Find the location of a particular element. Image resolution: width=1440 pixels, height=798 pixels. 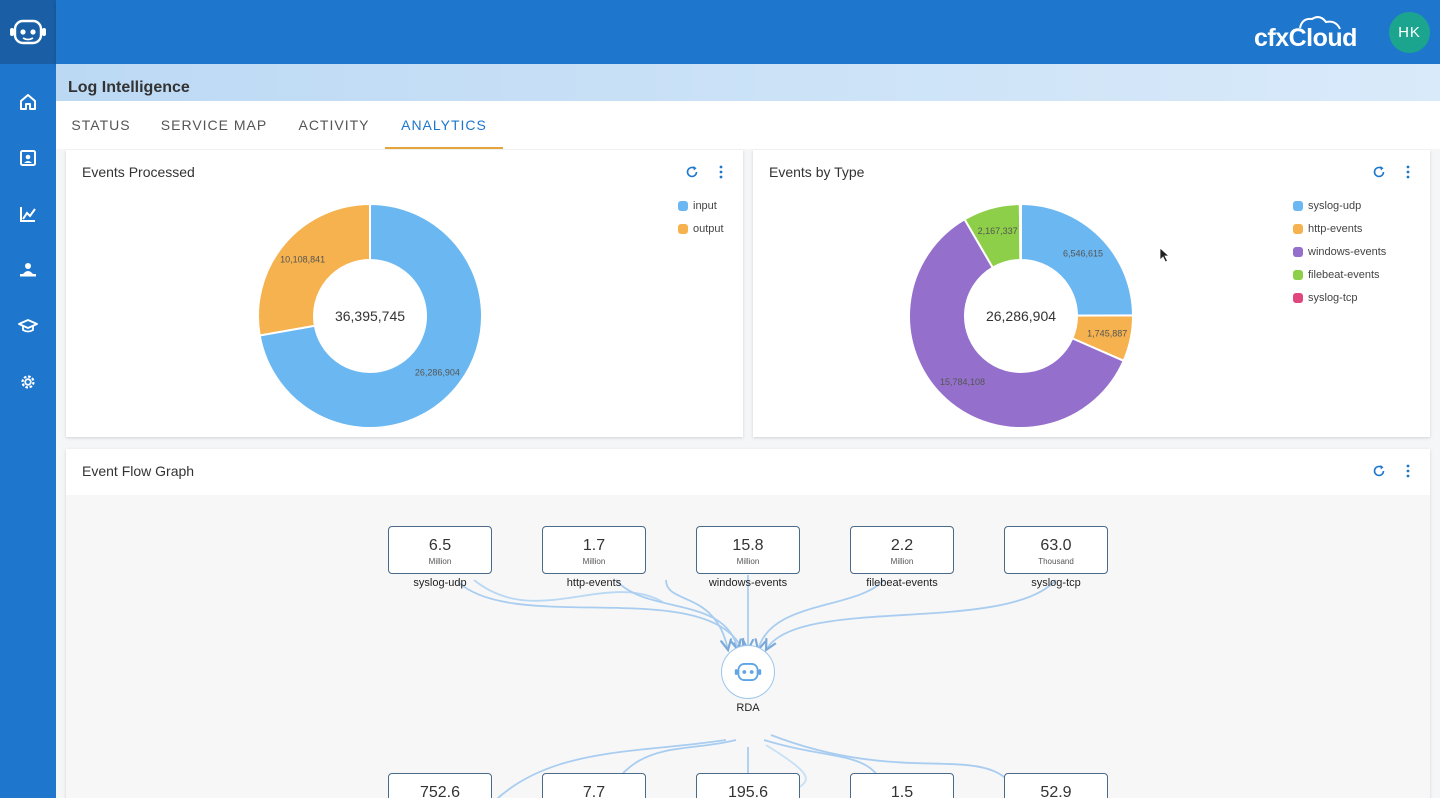

rda-node-label: RDA is located at coordinates (748, 708).